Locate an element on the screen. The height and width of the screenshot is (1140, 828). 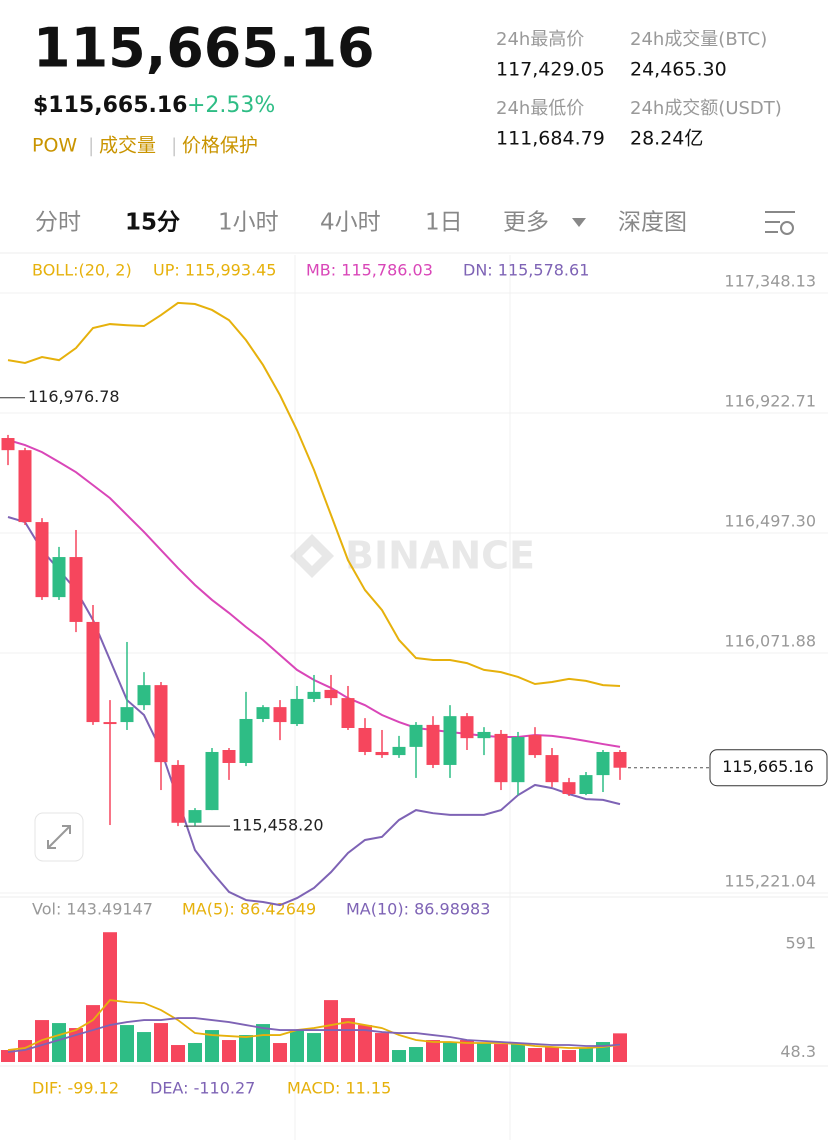
stat-label: 24h最低价 is located at coordinates (540, 108).